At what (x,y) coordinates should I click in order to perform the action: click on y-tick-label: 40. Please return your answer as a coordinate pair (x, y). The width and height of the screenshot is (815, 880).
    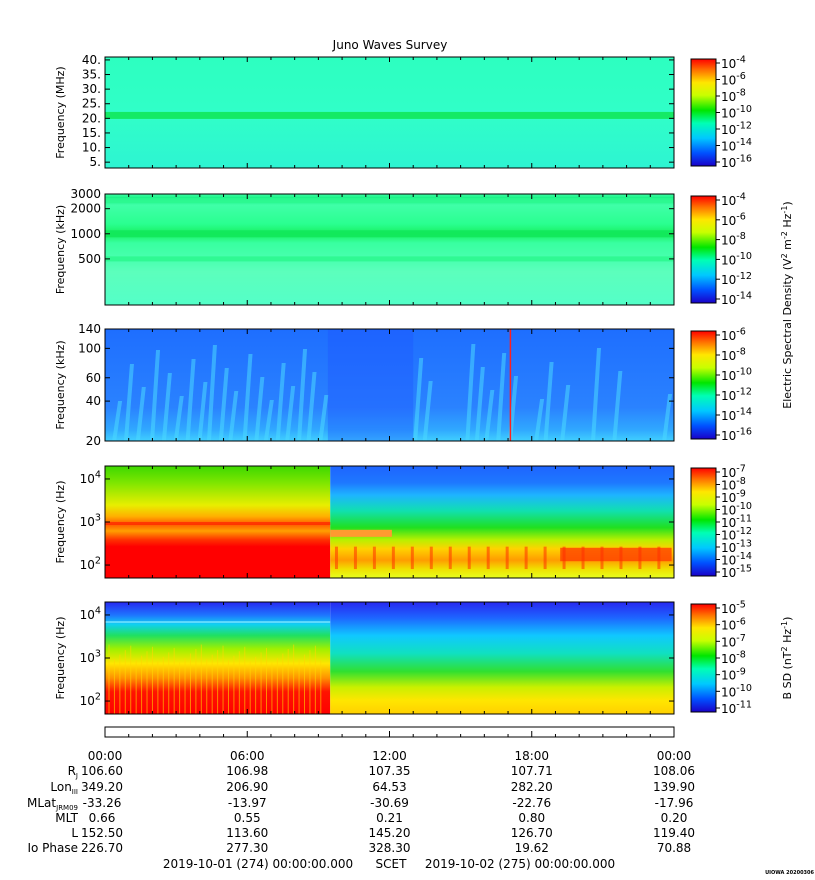
    Looking at the image, I should click on (93, 401).